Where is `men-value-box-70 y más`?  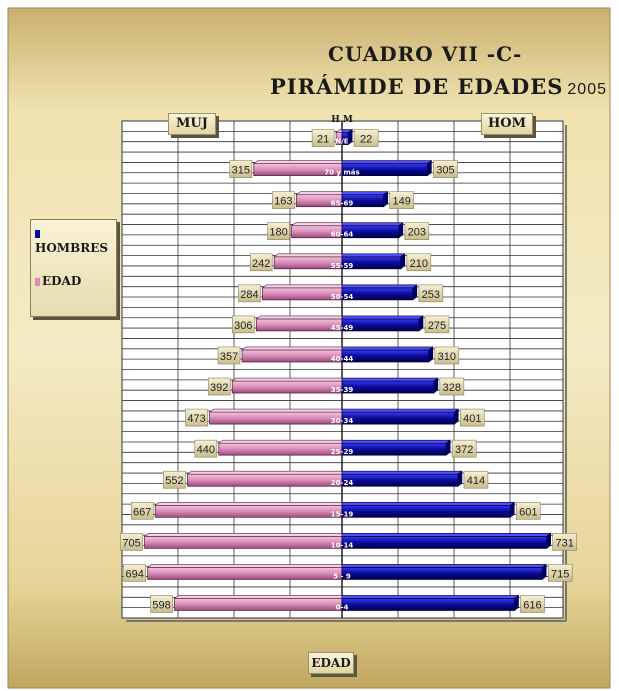
men-value-box-70 y más is located at coordinates (445, 169).